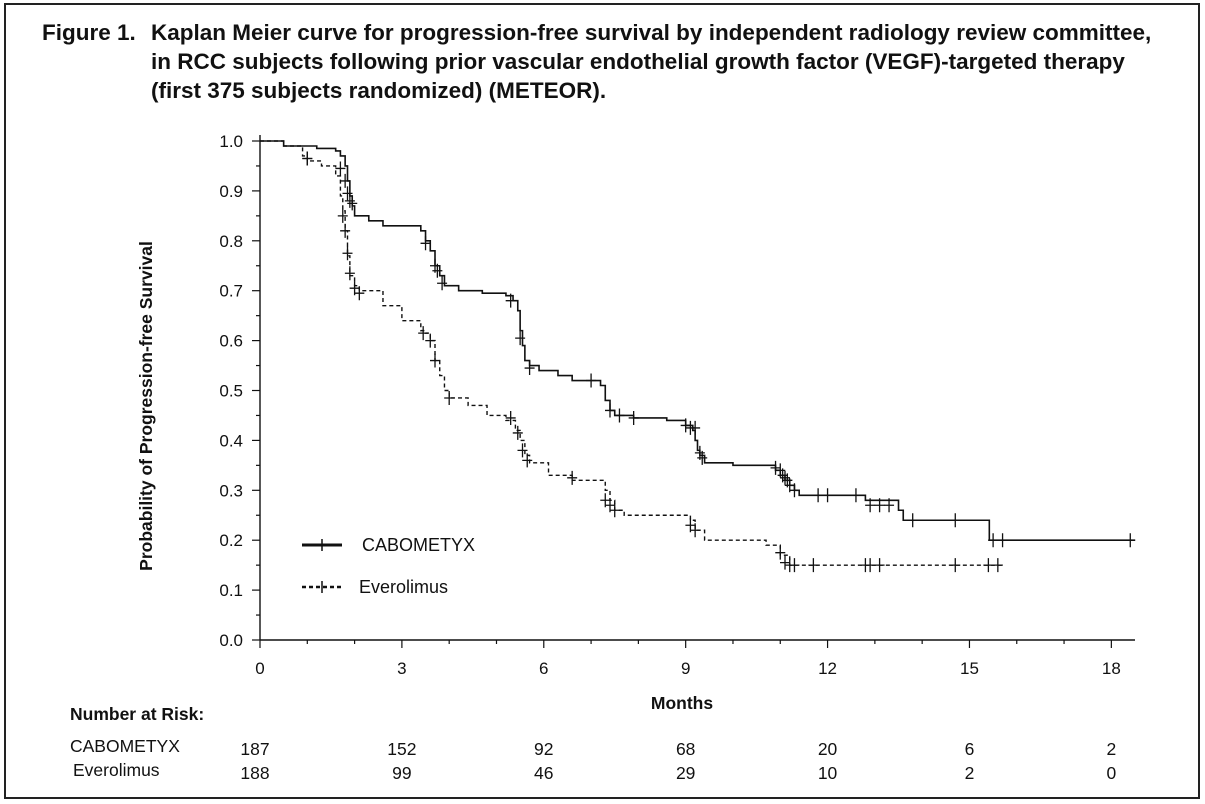  Describe the element at coordinates (418, 545) in the screenshot. I see `legend-label-cabometyx: CABOMETYX` at that location.